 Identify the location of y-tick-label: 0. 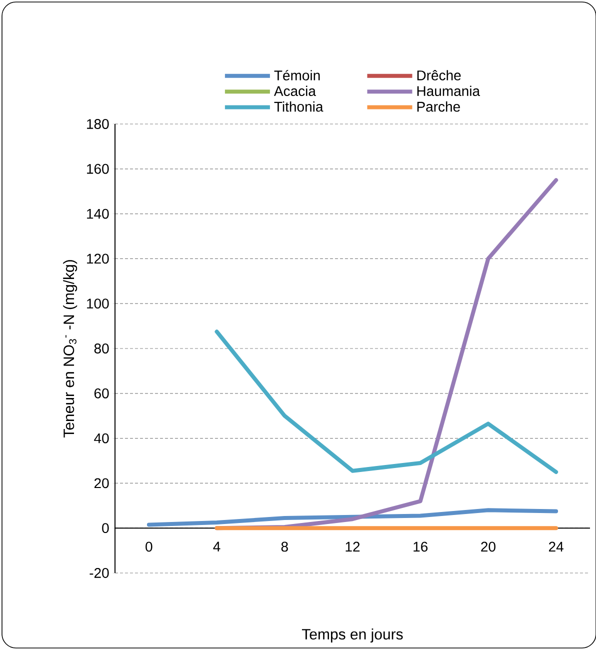
(105, 528).